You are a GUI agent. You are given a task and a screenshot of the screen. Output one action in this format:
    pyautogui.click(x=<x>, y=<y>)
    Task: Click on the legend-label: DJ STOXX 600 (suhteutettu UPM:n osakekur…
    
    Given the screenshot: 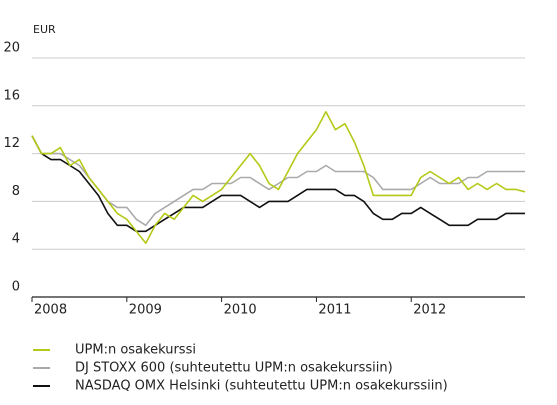 What is the action you would take?
    pyautogui.click(x=234, y=368)
    